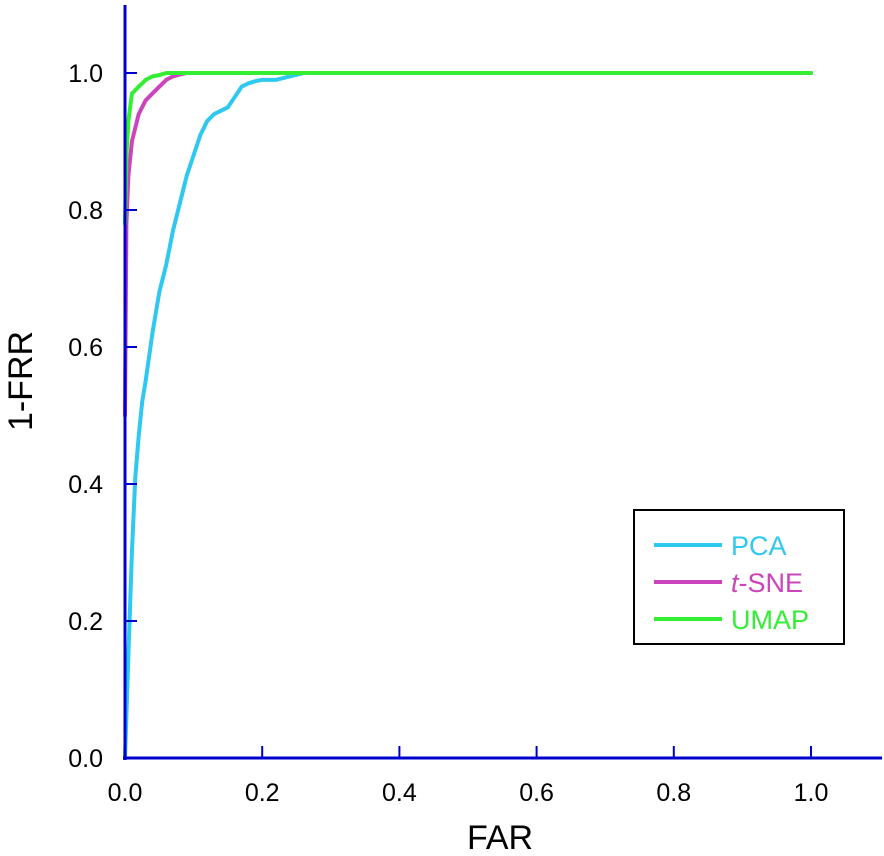 The height and width of the screenshot is (856, 884). Describe the element at coordinates (468, 148) in the screenshot. I see `series-line-umap` at that location.